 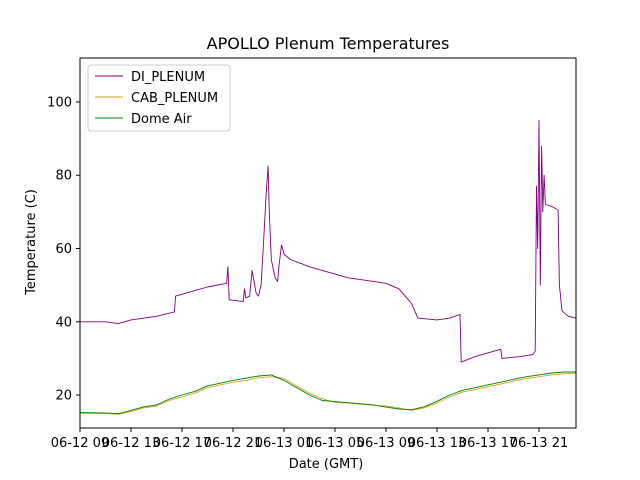 I want to click on chart-title: APOLLO Plenum Temperatures, so click(x=328, y=43).